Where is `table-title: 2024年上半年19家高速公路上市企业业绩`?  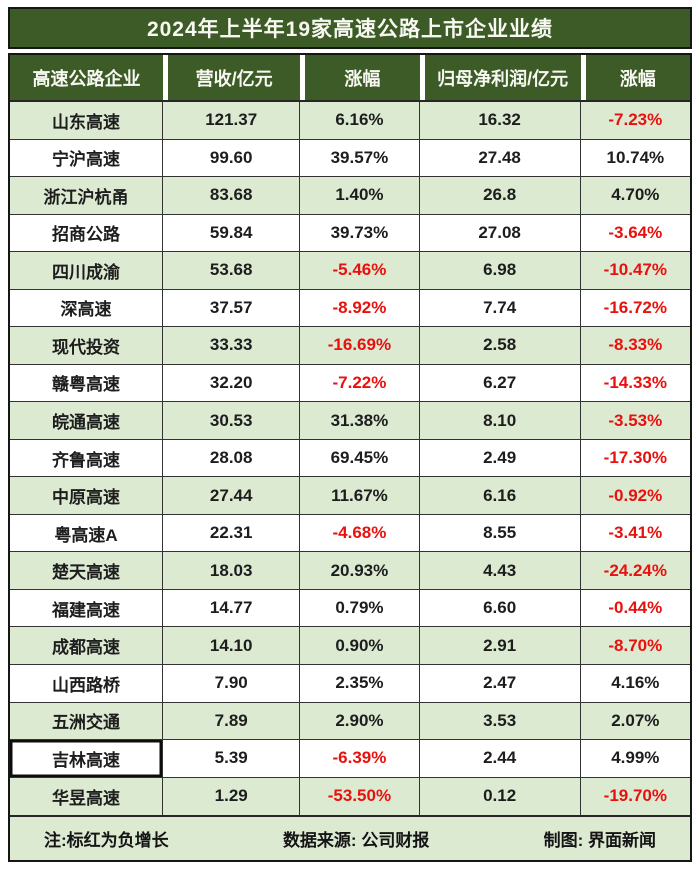 table-title: 2024年上半年19家高速公路上市企业业绩 is located at coordinates (350, 28).